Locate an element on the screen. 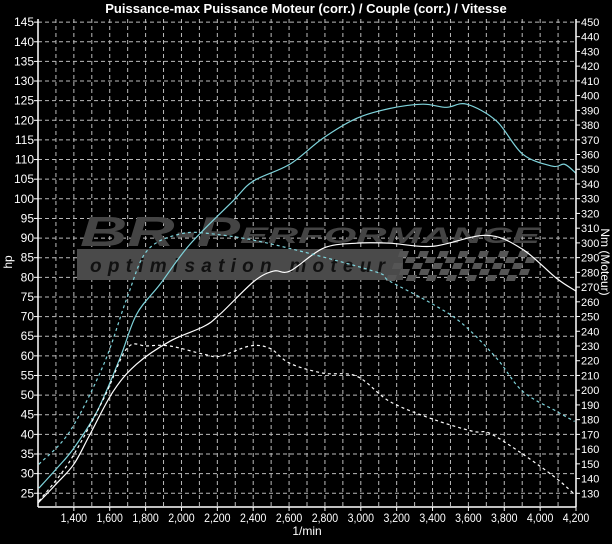  x-tick-label: 1,400 is located at coordinates (74, 518).